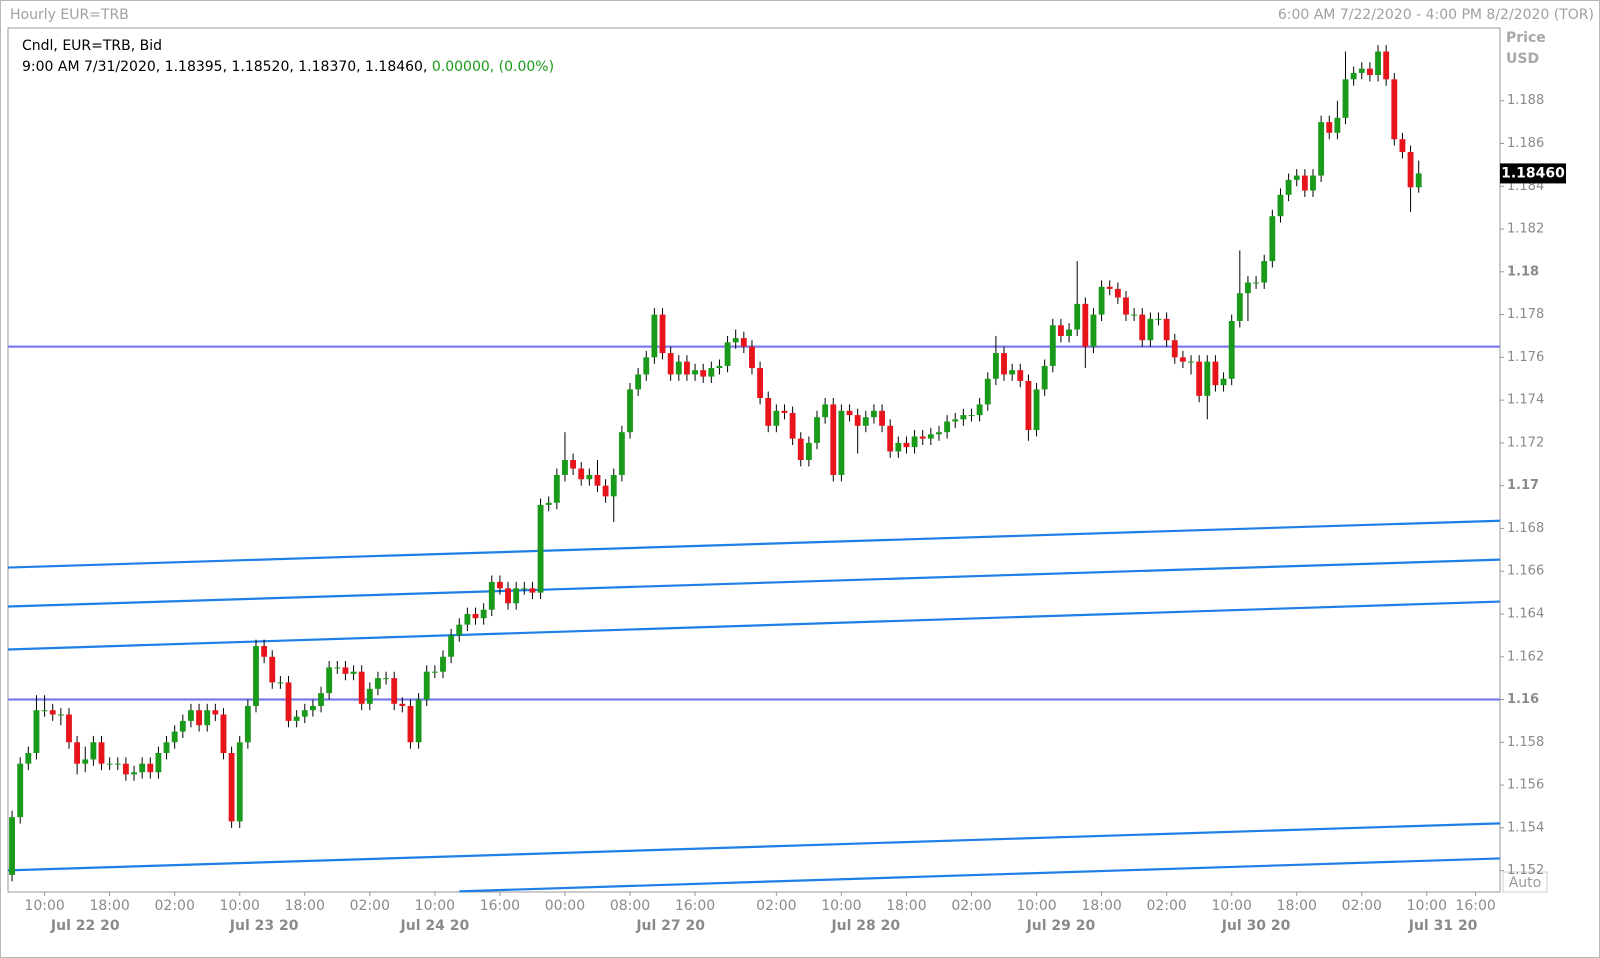 This screenshot has height=958, width=1600. What do you see at coordinates (1525, 229) in the screenshot?
I see `y-tick-label: 1.182` at bounding box center [1525, 229].